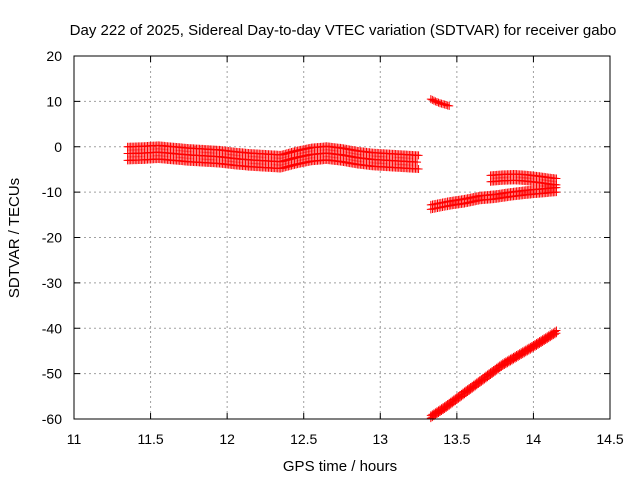 Image resolution: width=640 pixels, height=480 pixels. Describe the element at coordinates (456, 439) in the screenshot. I see `x-tick-label: 13.5` at that location.